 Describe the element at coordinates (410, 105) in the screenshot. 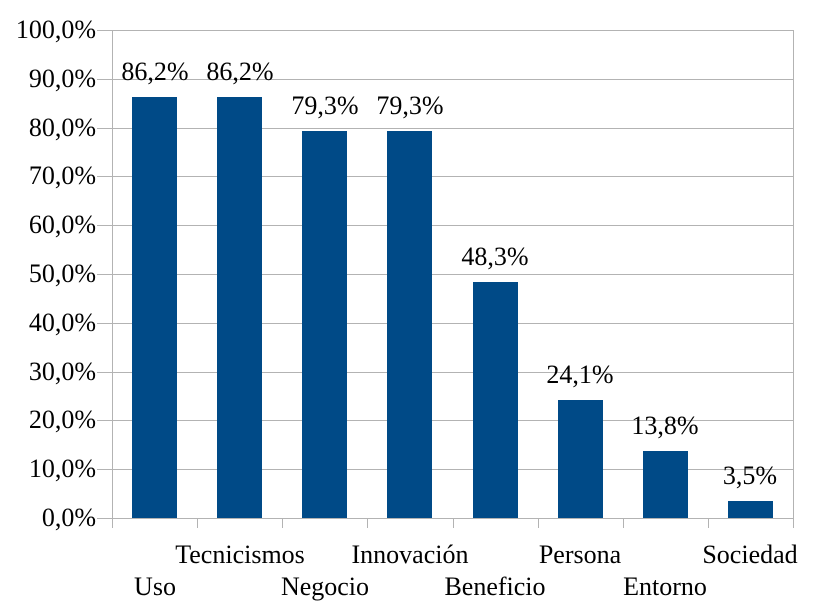

I see `value-label-innovacion: 79,3%` at that location.